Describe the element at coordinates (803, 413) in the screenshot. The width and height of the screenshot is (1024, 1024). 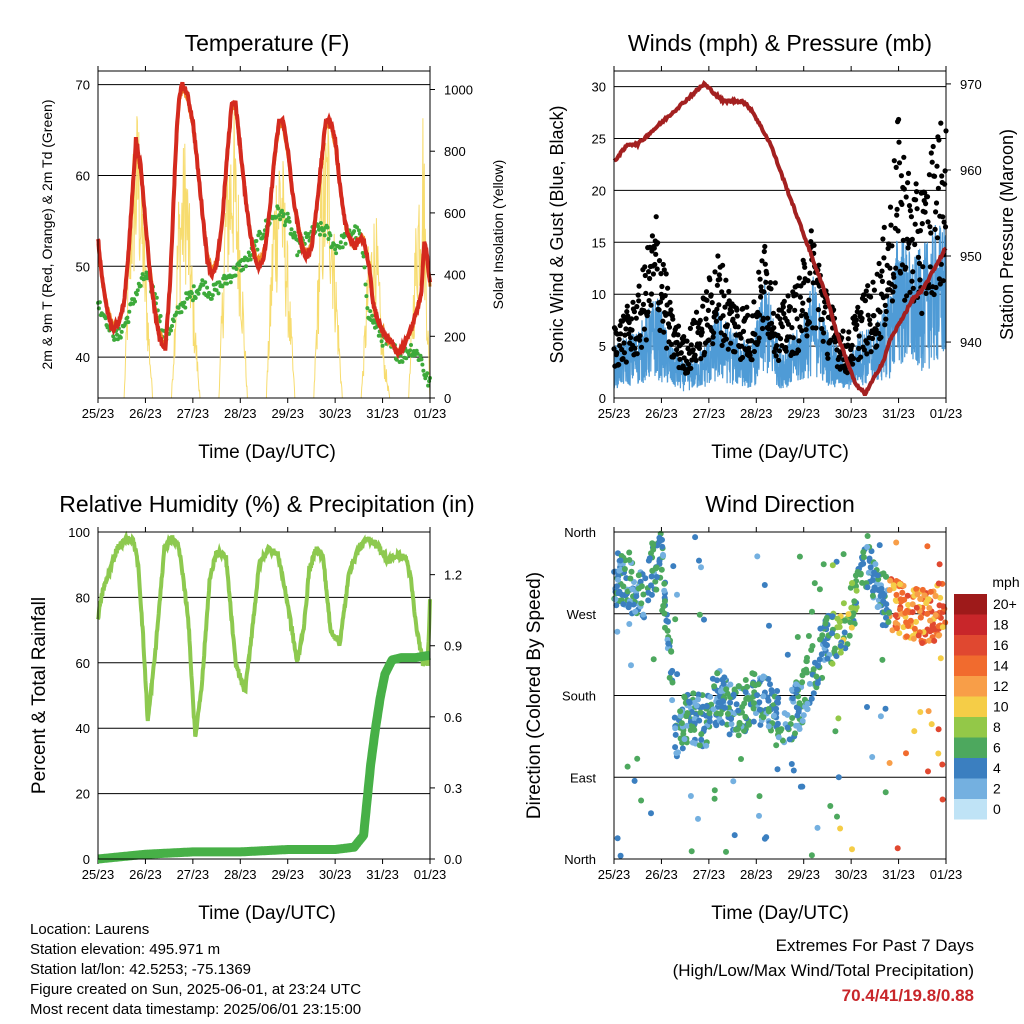
I see `x-tick-label: 29/23` at that location.